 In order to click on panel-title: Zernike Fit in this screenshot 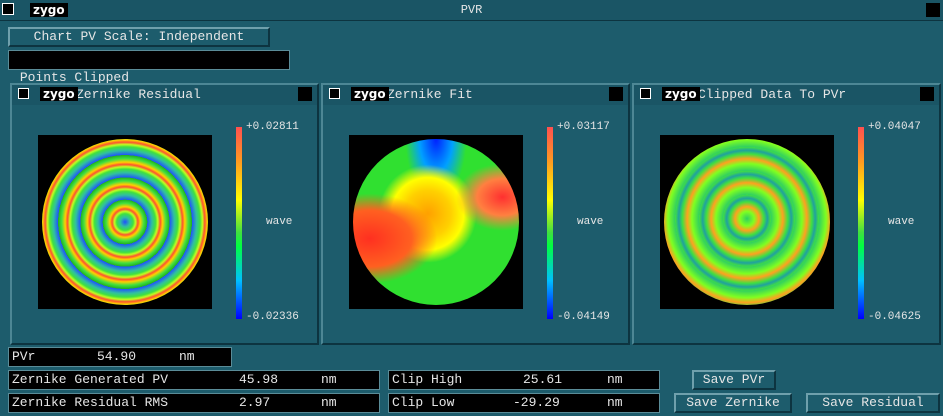, I will do `click(430, 94)`.